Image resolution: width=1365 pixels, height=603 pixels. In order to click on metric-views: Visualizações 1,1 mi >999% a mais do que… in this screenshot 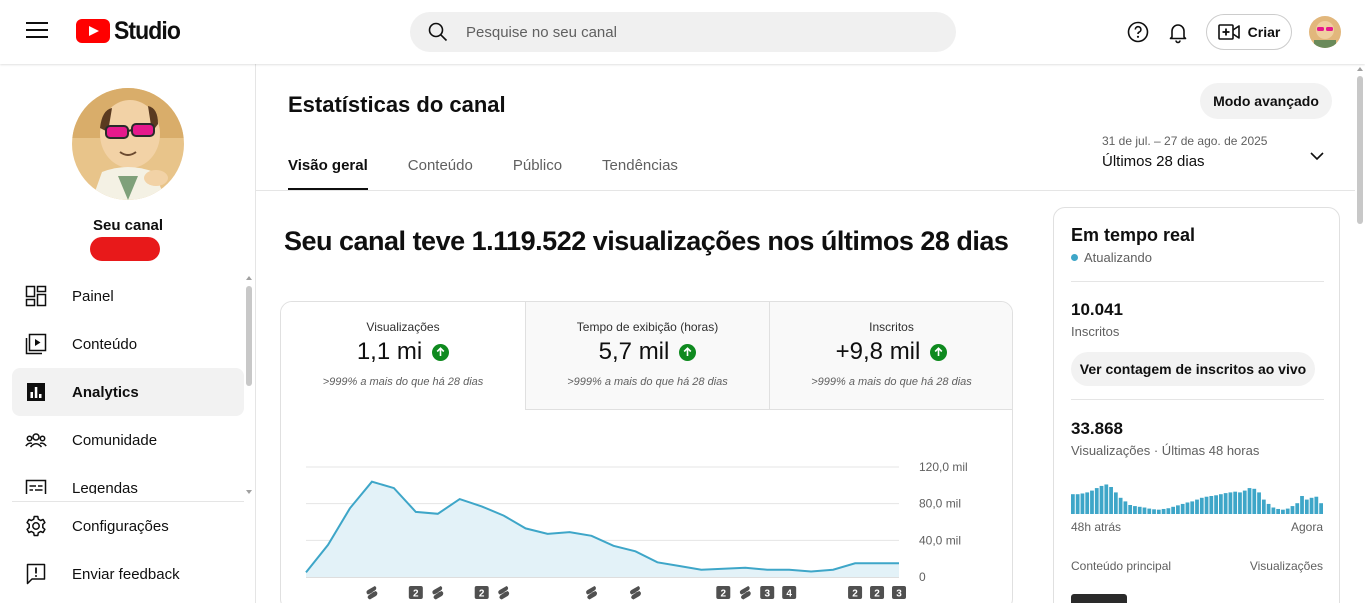, I will do `click(403, 356)`.